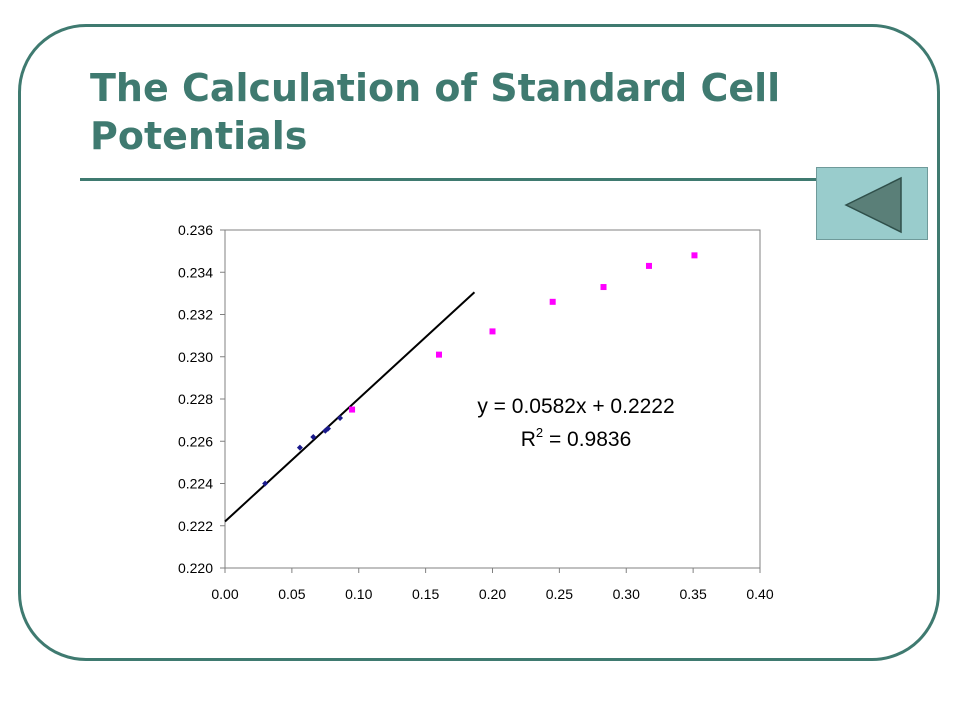  I want to click on y-tick-label: 0.232, so click(195, 315).